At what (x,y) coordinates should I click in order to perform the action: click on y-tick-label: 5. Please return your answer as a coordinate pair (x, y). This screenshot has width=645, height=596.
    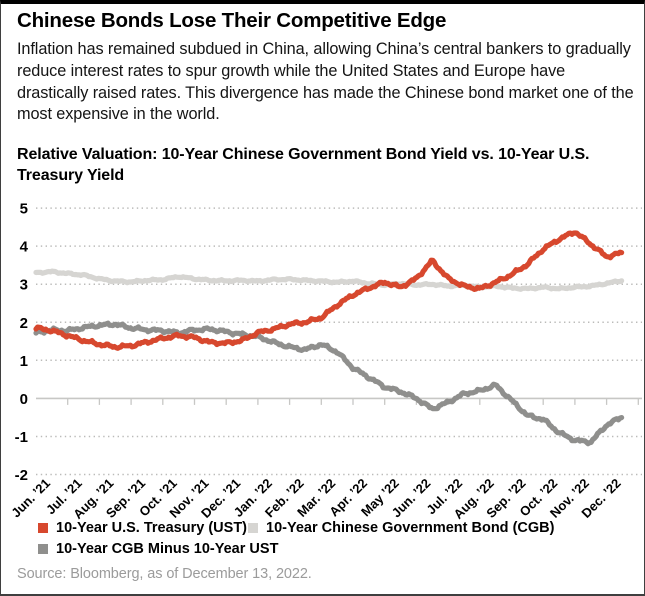
    Looking at the image, I should click on (24, 209).